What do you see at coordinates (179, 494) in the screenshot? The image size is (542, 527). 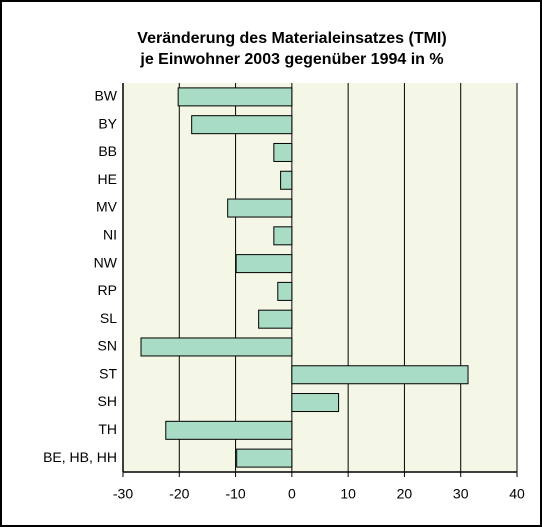 I see `x-tick-label: -20` at bounding box center [179, 494].